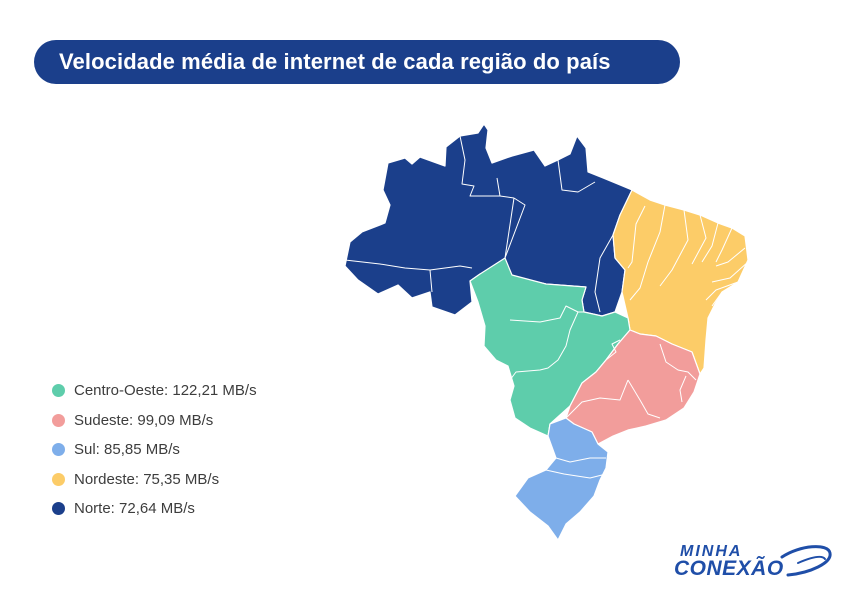 The width and height of the screenshot is (859, 600). I want to click on logo-line1: MINHA, so click(711, 551).